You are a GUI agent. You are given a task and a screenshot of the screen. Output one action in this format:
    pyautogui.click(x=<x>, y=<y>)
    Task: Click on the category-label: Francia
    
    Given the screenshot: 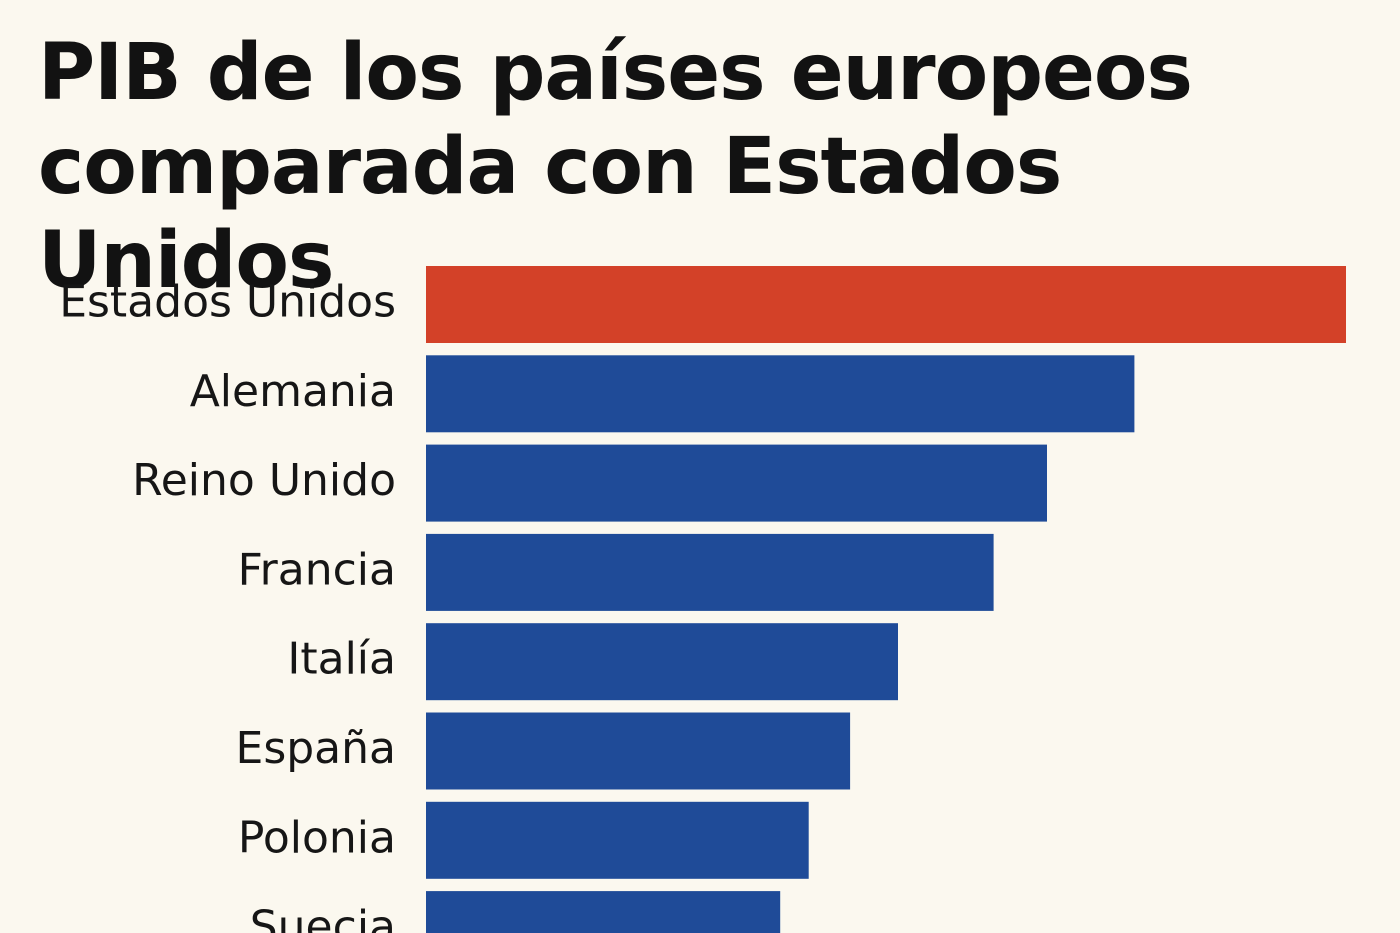 What is the action you would take?
    pyautogui.click(x=317, y=569)
    